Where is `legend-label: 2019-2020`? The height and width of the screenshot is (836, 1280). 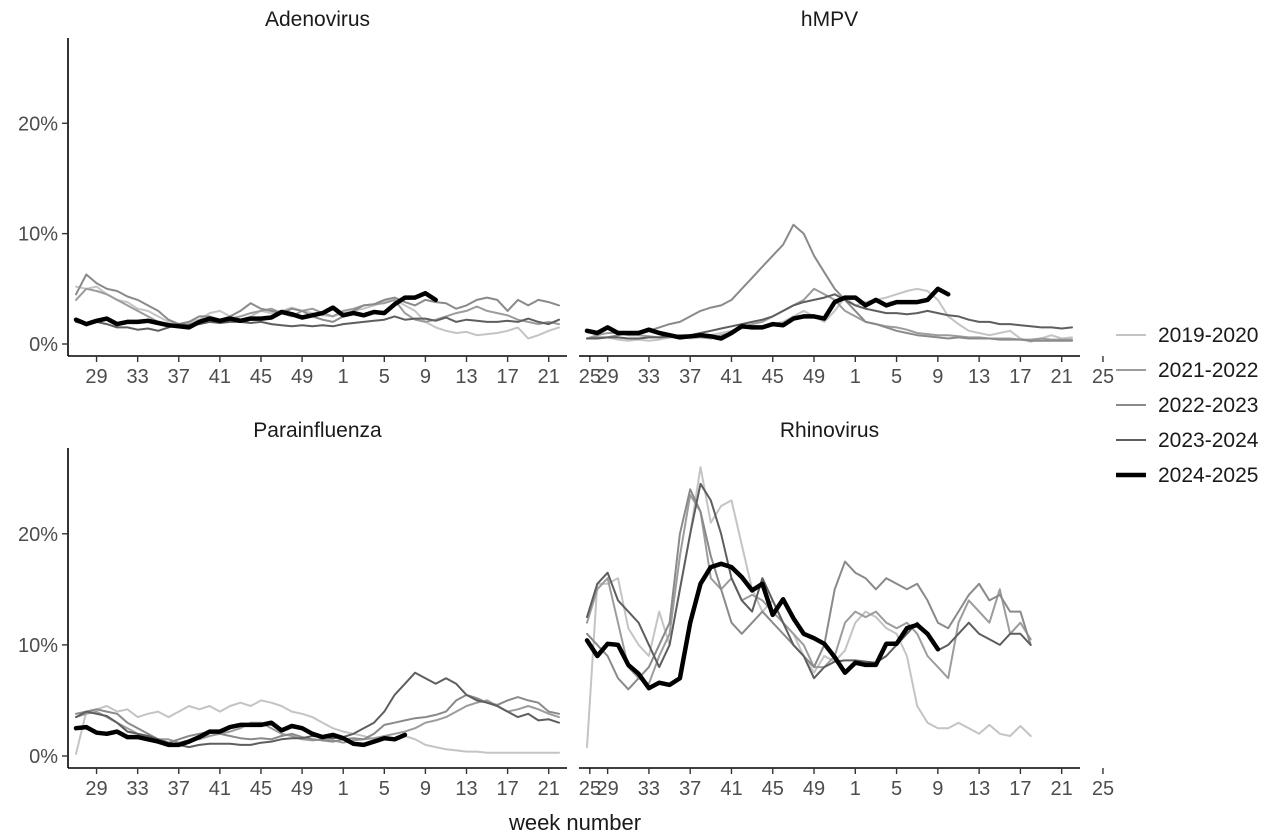
legend-label: 2019-2020 is located at coordinates (1208, 335).